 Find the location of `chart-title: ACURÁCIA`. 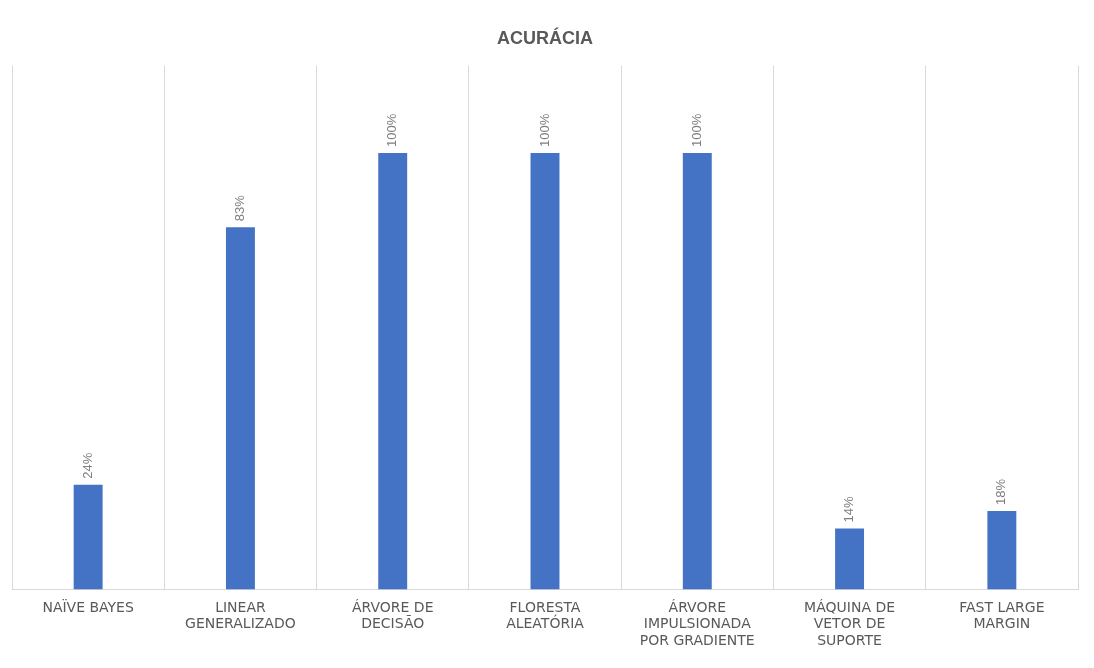

chart-title: ACURÁCIA is located at coordinates (545, 37).